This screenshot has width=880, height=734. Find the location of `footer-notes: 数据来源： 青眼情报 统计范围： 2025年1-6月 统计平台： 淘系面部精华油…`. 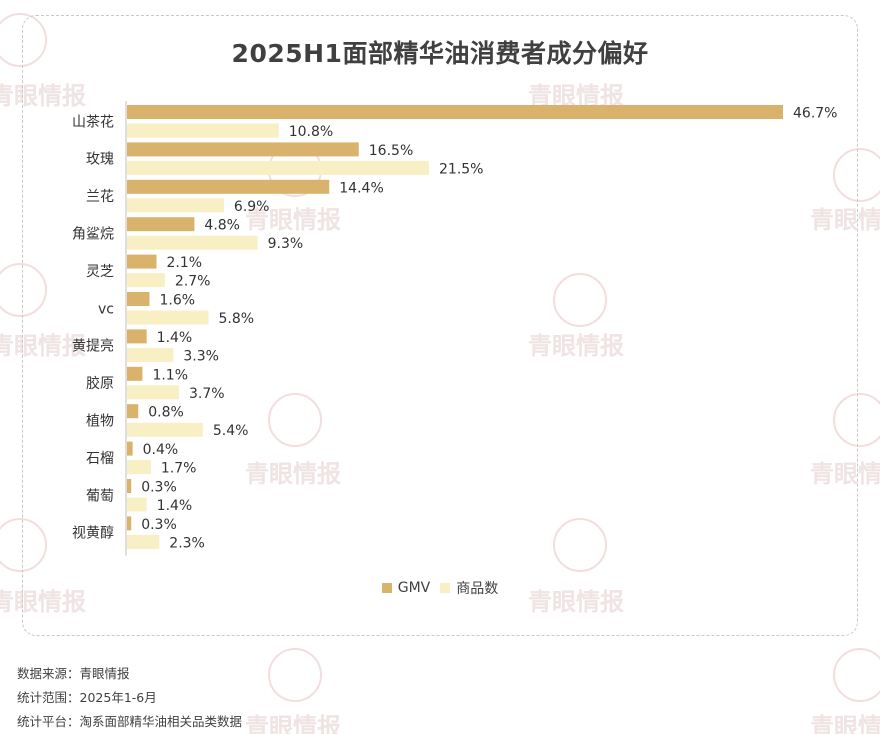

footer-notes: 数据来源： 青眼情报 统计范围： 2025年1-6月 统计平台： 淘系面部精华油… is located at coordinates (129, 698).